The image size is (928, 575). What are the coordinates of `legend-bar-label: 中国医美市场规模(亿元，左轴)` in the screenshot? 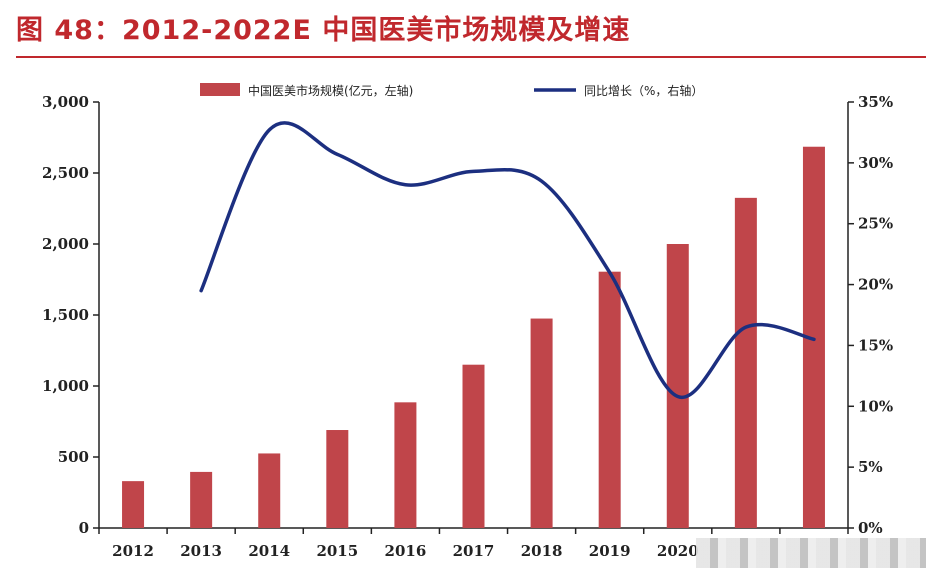 It's located at (330, 90).